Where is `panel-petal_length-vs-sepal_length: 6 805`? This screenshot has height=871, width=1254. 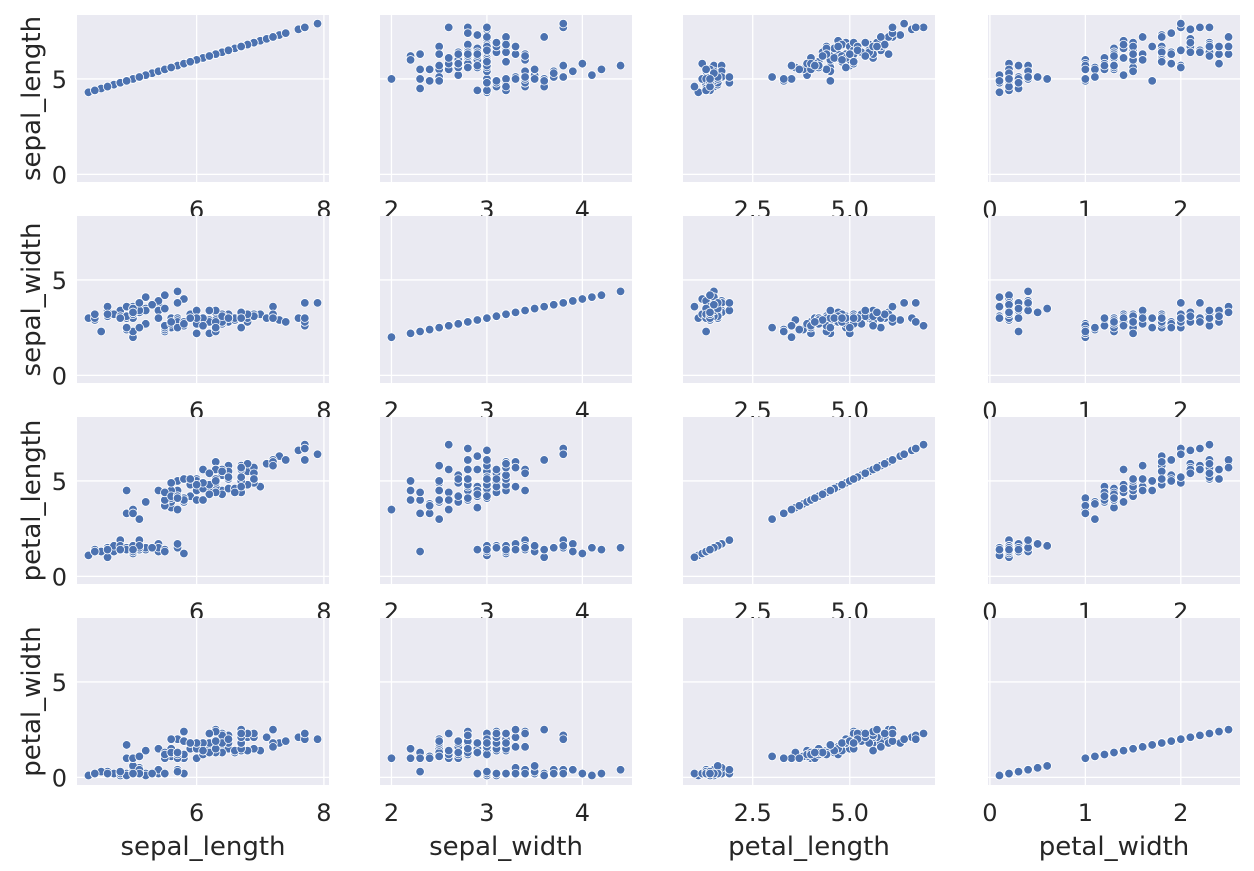 panel-petal_length-vs-sepal_length: 6 805 is located at coordinates (192, 521).